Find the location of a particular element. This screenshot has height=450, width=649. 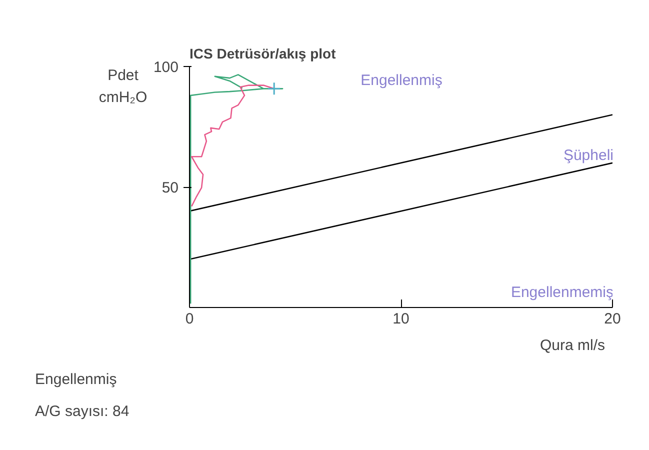

text: A/G sayısı: 84 is located at coordinates (82, 412).